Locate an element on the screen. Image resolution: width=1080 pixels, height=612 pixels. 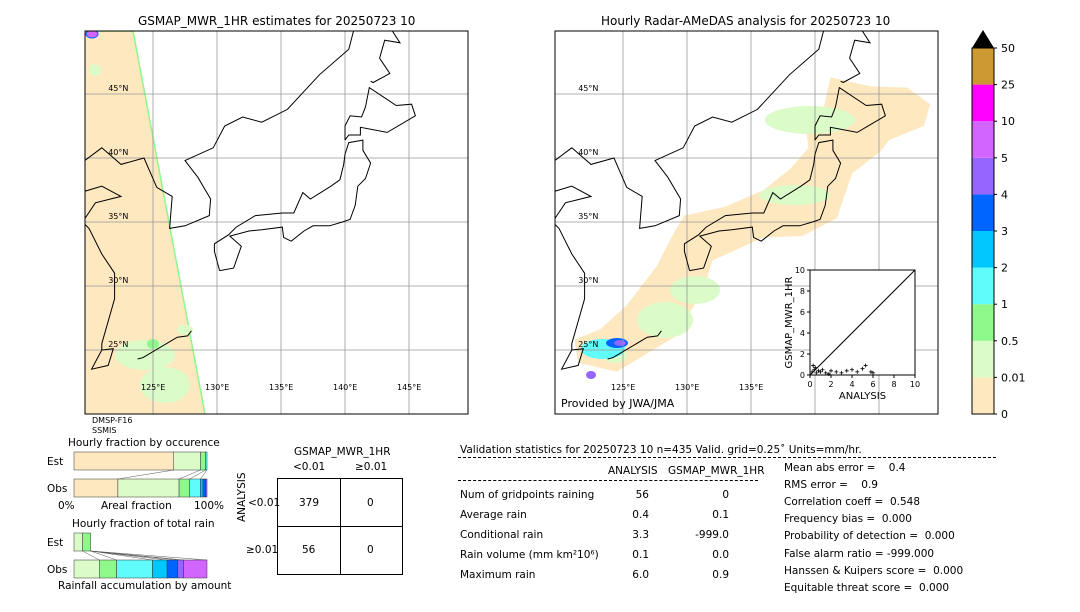
cell-hits: 0 is located at coordinates (370, 550).